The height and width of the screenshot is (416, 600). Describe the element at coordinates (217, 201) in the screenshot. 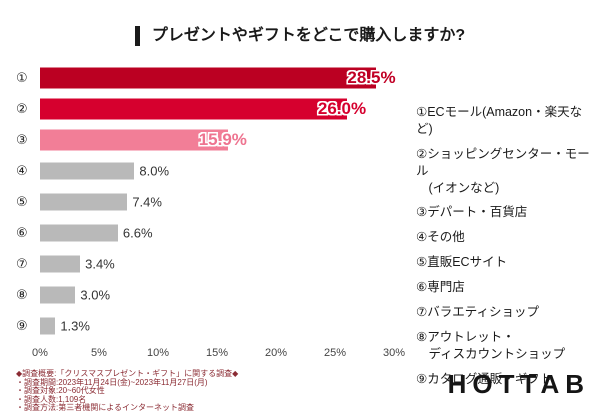

I see `plot-area: 7.4%` at that location.